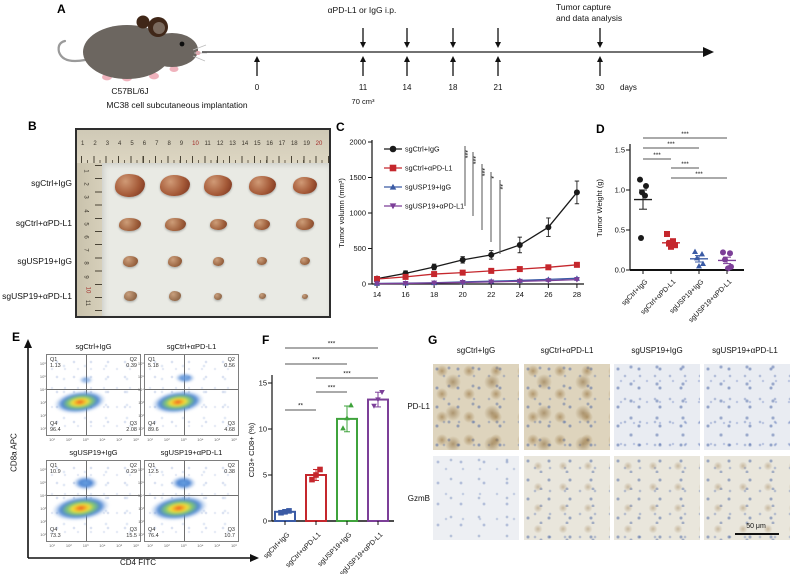 This screenshot has width=791, height=574. I want to click on day-label: 14, so click(407, 87).